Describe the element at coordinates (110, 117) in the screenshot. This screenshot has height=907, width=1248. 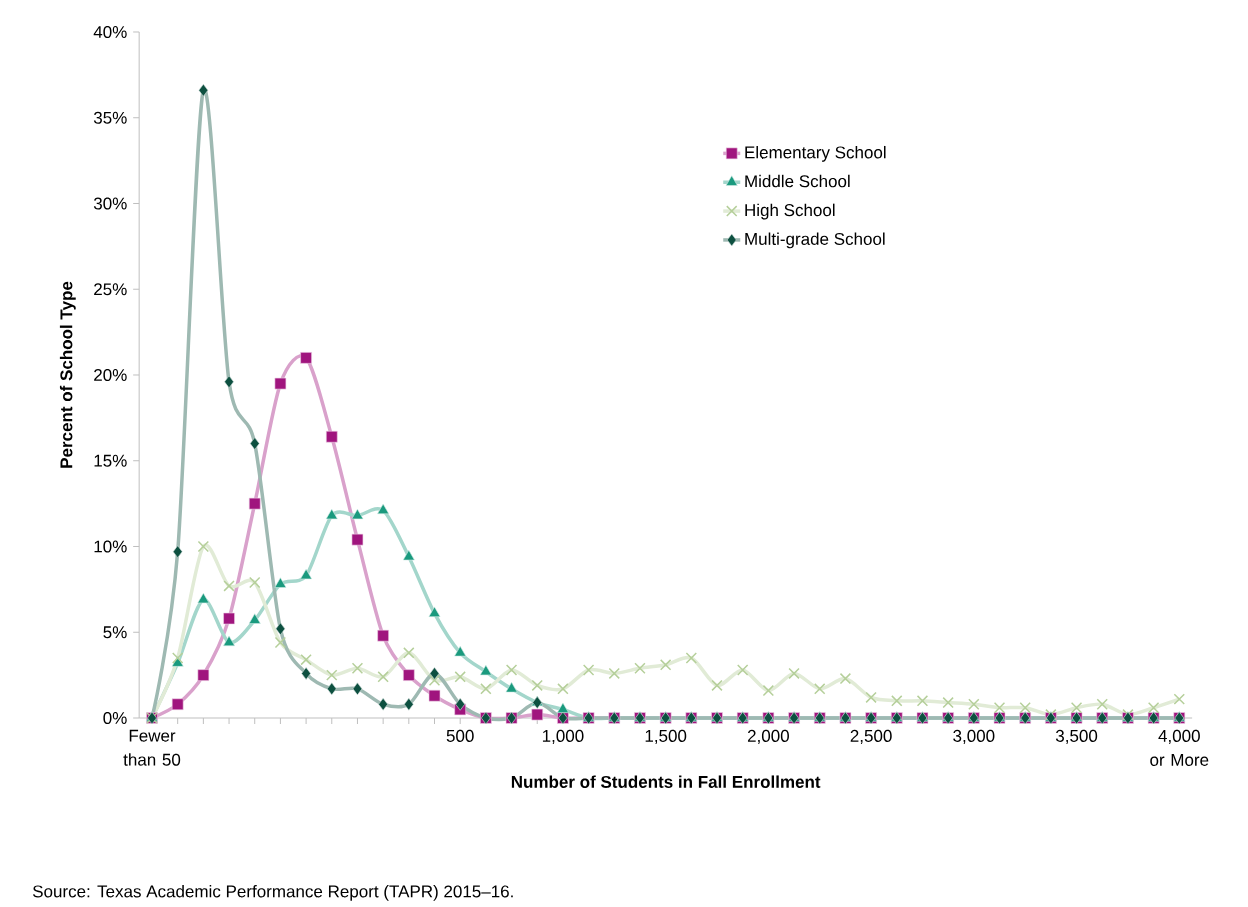
I see `y-tick-label: 35%` at that location.